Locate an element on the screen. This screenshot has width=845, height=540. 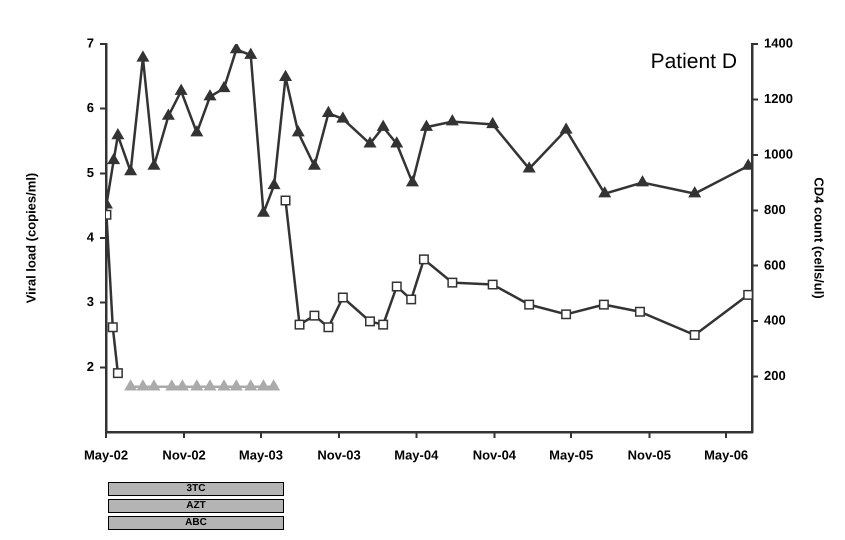
y2-tick-label: 1000 is located at coordinates (778, 154).